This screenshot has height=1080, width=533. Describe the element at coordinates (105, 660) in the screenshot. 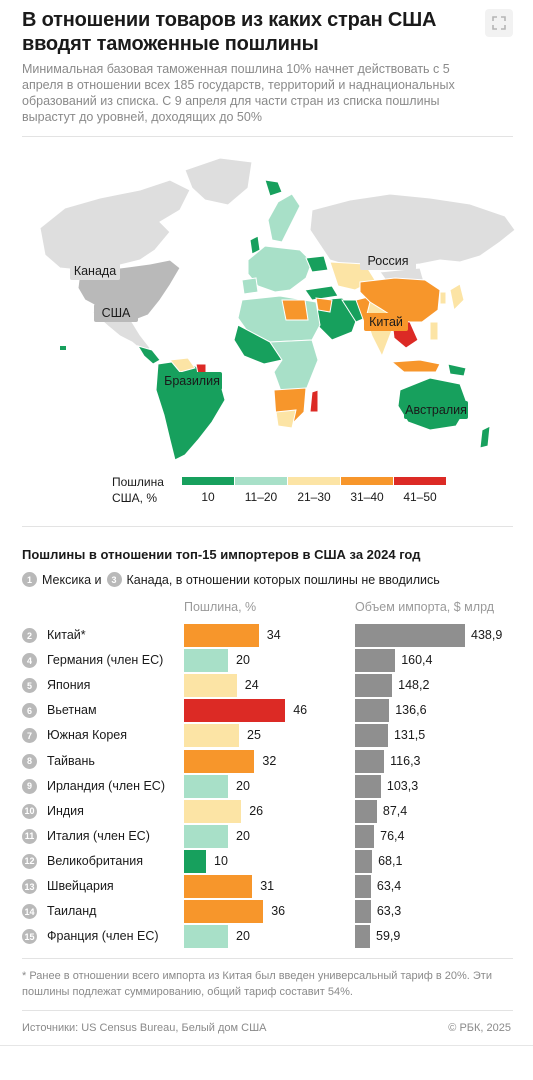

I see `country-label: Германия (член ЕС)` at that location.